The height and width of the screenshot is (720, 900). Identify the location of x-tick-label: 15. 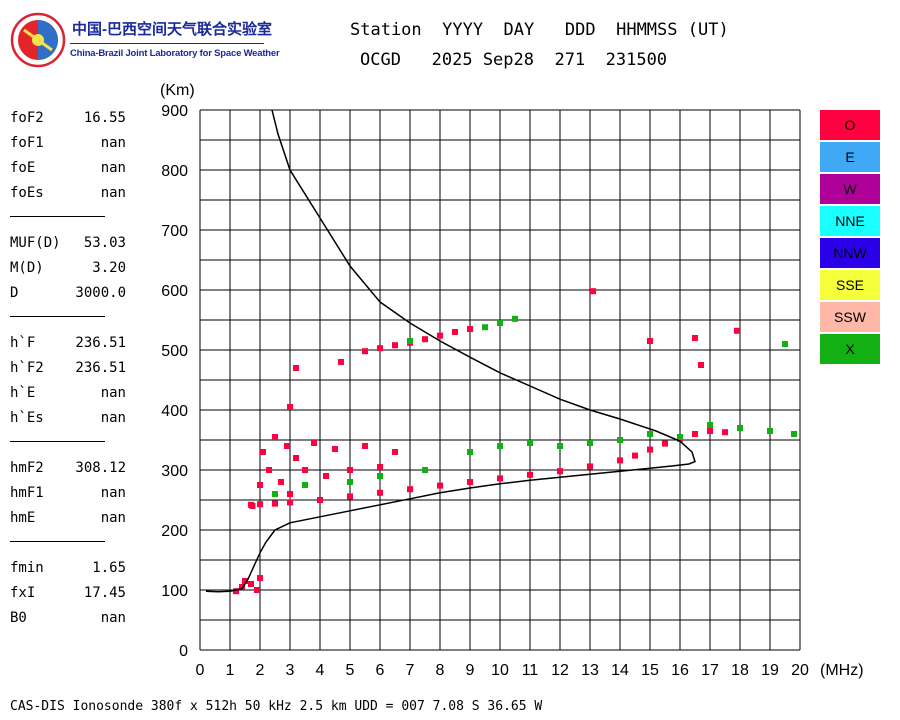
(650, 670).